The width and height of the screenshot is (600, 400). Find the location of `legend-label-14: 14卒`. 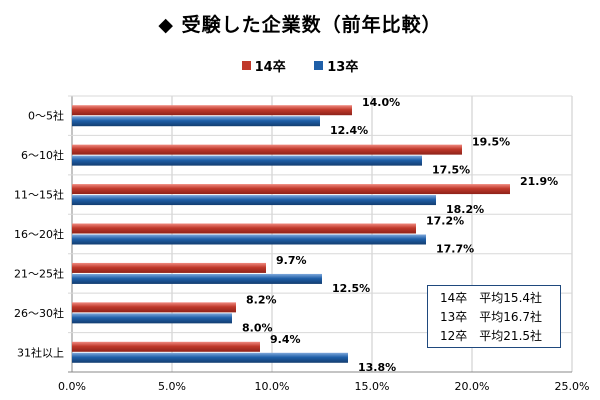

legend-label-14: 14卒 is located at coordinates (270, 67).